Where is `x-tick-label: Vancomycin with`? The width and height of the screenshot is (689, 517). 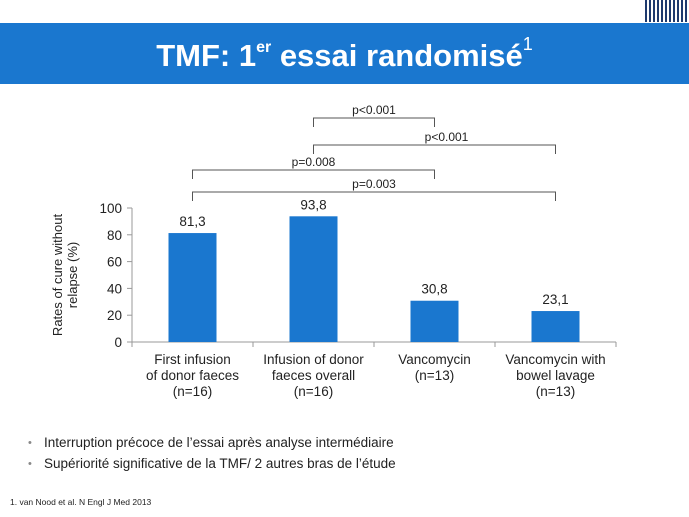 x-tick-label: Vancomycin with is located at coordinates (555, 359).